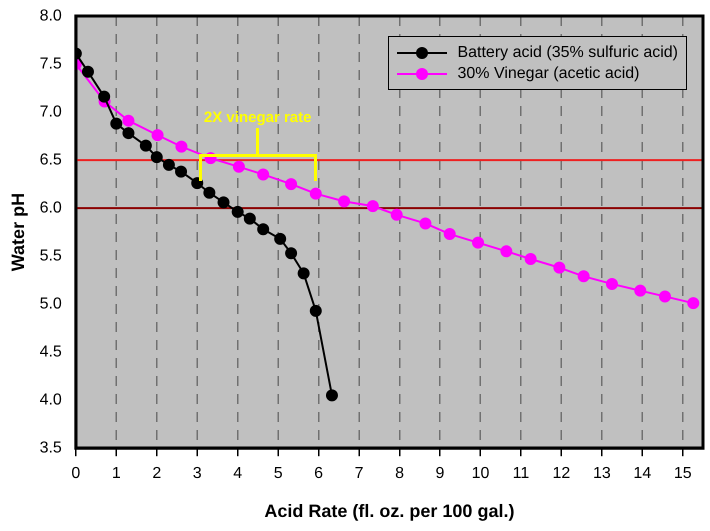  What do you see at coordinates (18, 232) in the screenshot?
I see `y-axis-title: Water pH` at bounding box center [18, 232].